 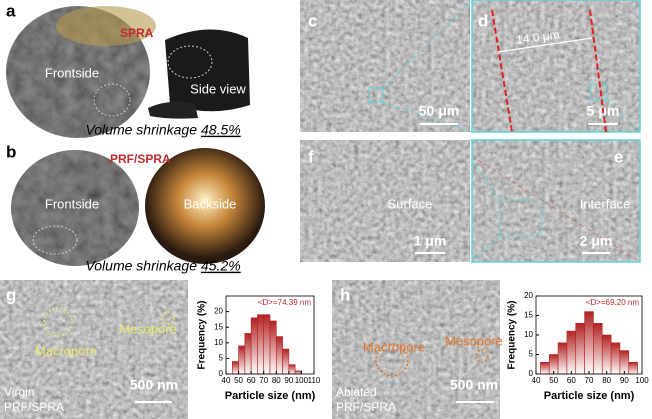 What do you see at coordinates (624, 380) in the screenshot?
I see `x-tick-label: 90` at bounding box center [624, 380].